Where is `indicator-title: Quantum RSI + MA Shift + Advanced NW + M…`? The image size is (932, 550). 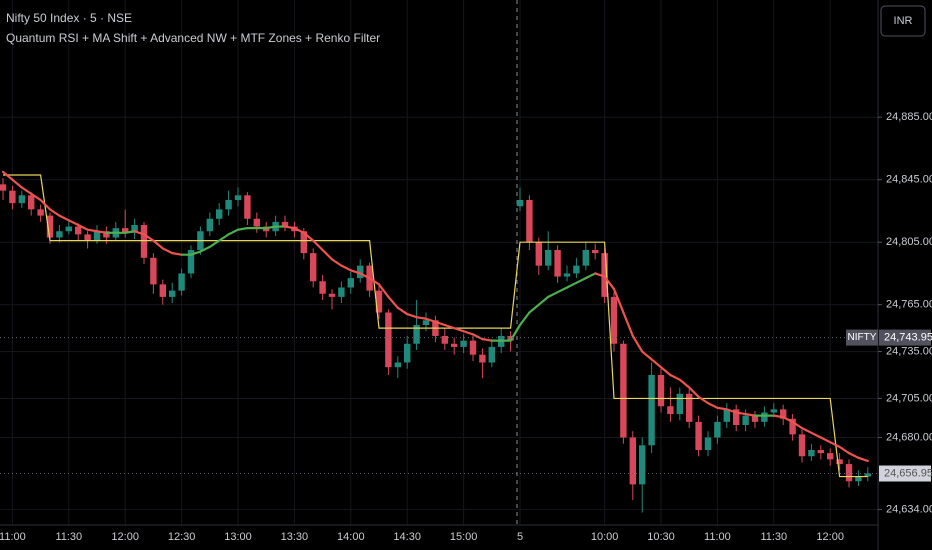 indicator-title: Quantum RSI + MA Shift + Advanced NW + M… is located at coordinates (193, 38).